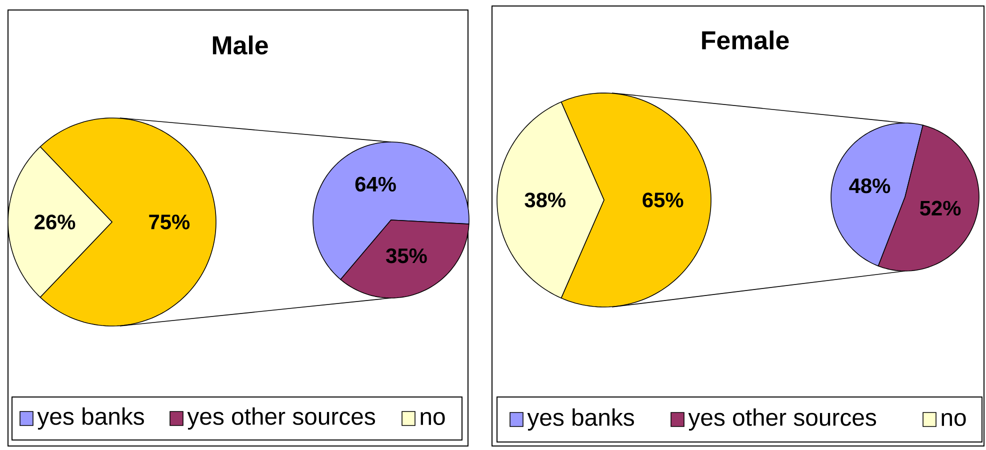 Image resolution: width=986 pixels, height=450 pixels. Describe the element at coordinates (240, 45) in the screenshot. I see `chart-title: Male` at that location.